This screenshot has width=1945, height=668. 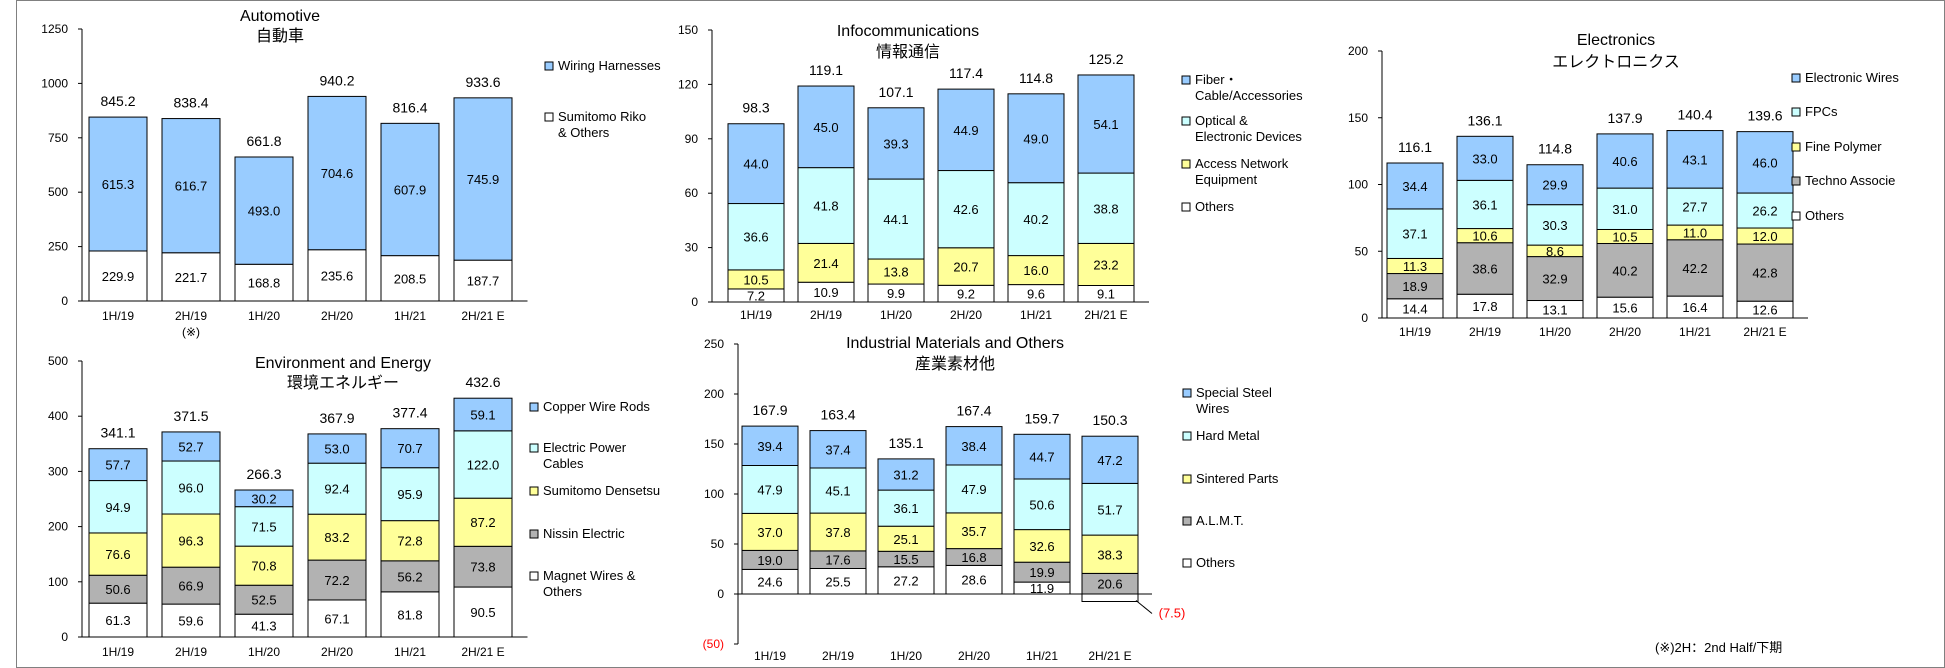 I want to click on value-label: 31.0, so click(x=1624, y=209).